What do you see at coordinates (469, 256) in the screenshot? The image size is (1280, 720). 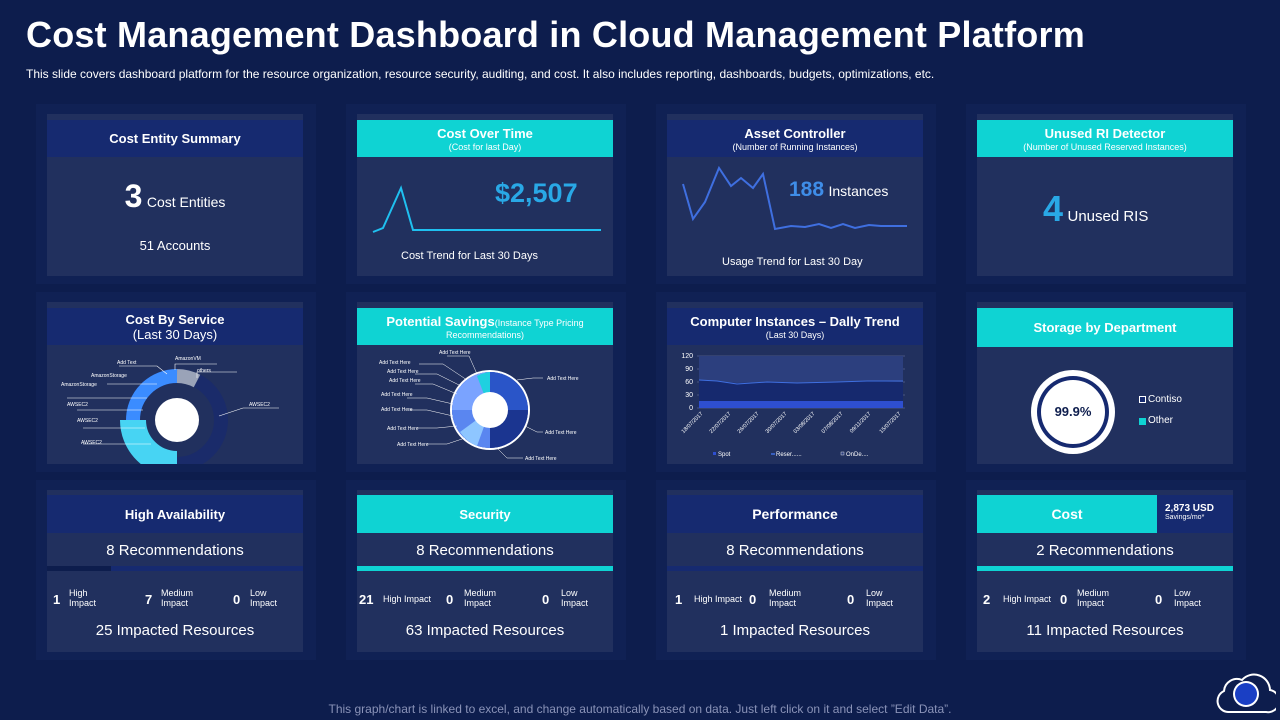 I see `cost-trend-caption: Cost Trend for Last 30 Days` at bounding box center [469, 256].